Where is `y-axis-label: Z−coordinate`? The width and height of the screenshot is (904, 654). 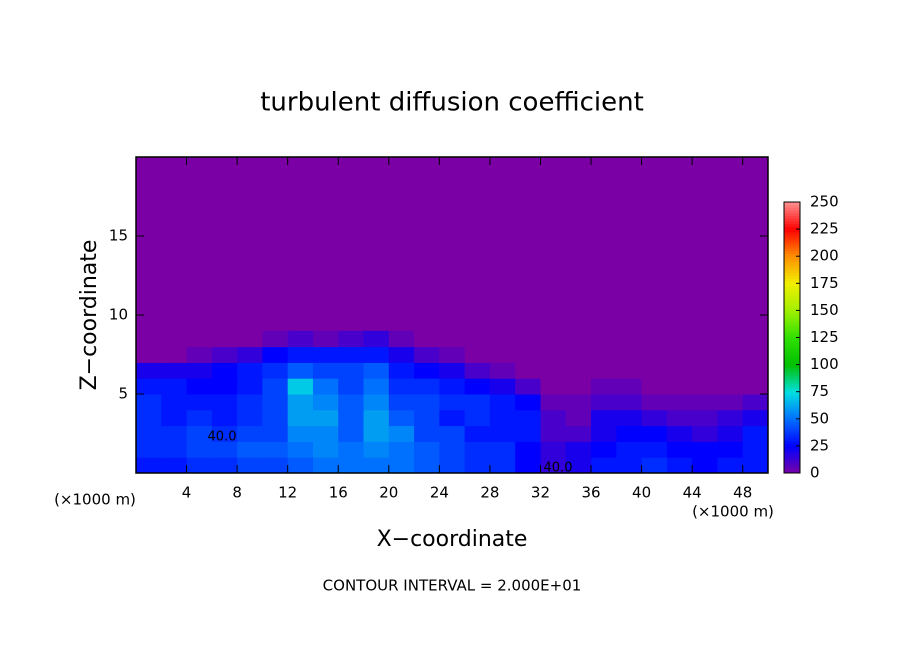
y-axis-label: Z−coordinate is located at coordinates (89, 315).